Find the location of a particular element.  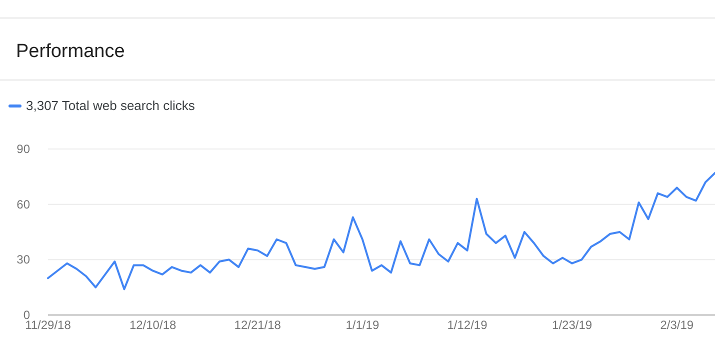

x-tick-label: 12/10/18 is located at coordinates (152, 325).